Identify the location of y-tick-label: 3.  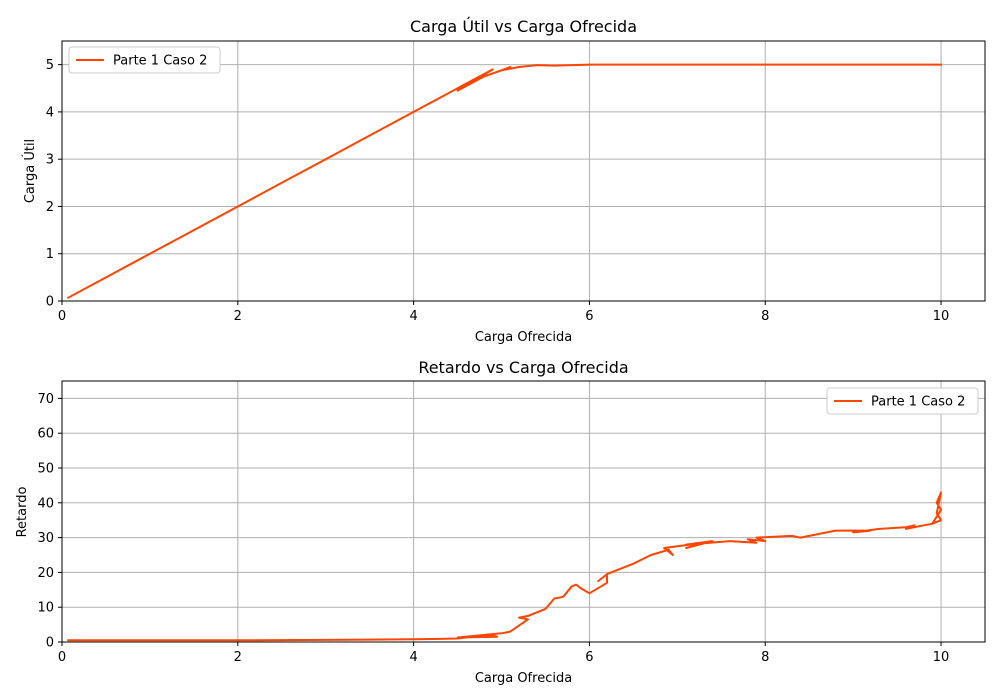
(50, 160).